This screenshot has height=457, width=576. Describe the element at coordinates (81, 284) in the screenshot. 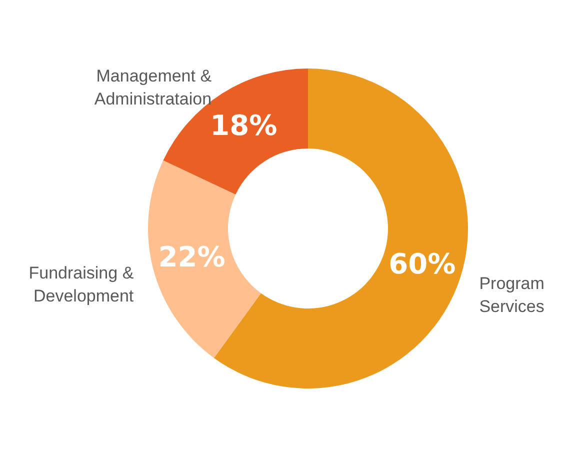

I see `slice-label: Fundraising & Development` at that location.